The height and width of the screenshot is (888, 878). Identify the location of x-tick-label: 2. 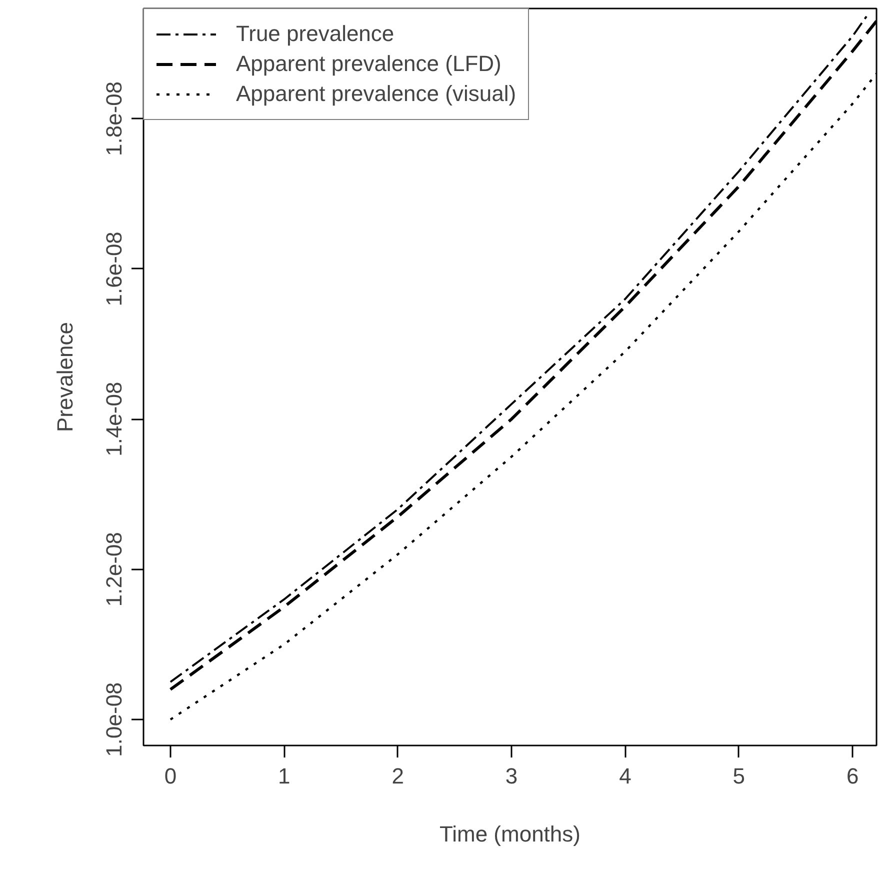
(398, 776).